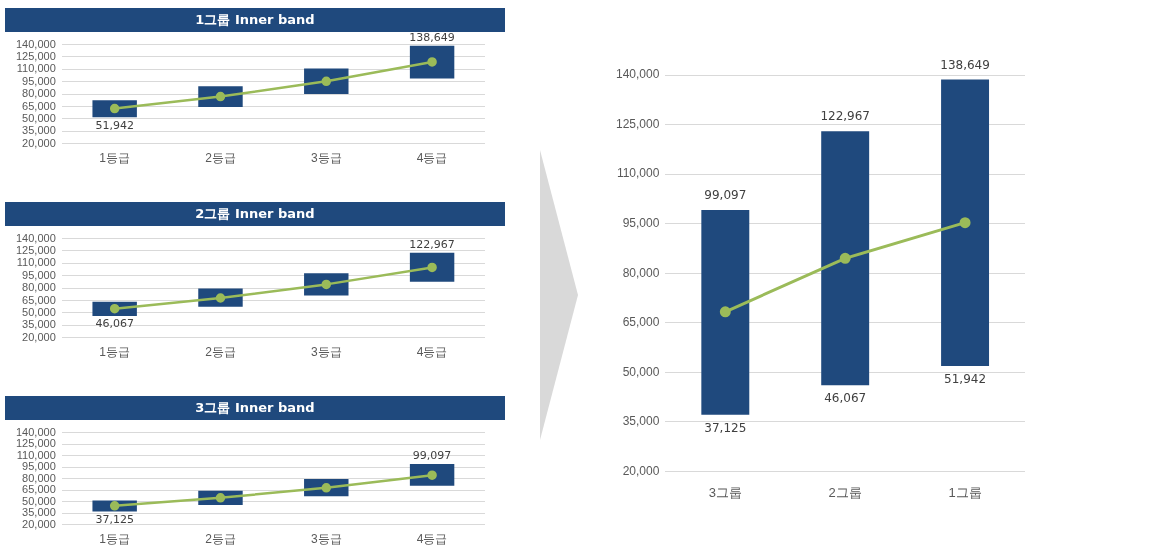 Image resolution: width=1155 pixels, height=557 pixels. Describe the element at coordinates (725, 492) in the screenshot. I see `x-tick-label: 3그룹` at that location.